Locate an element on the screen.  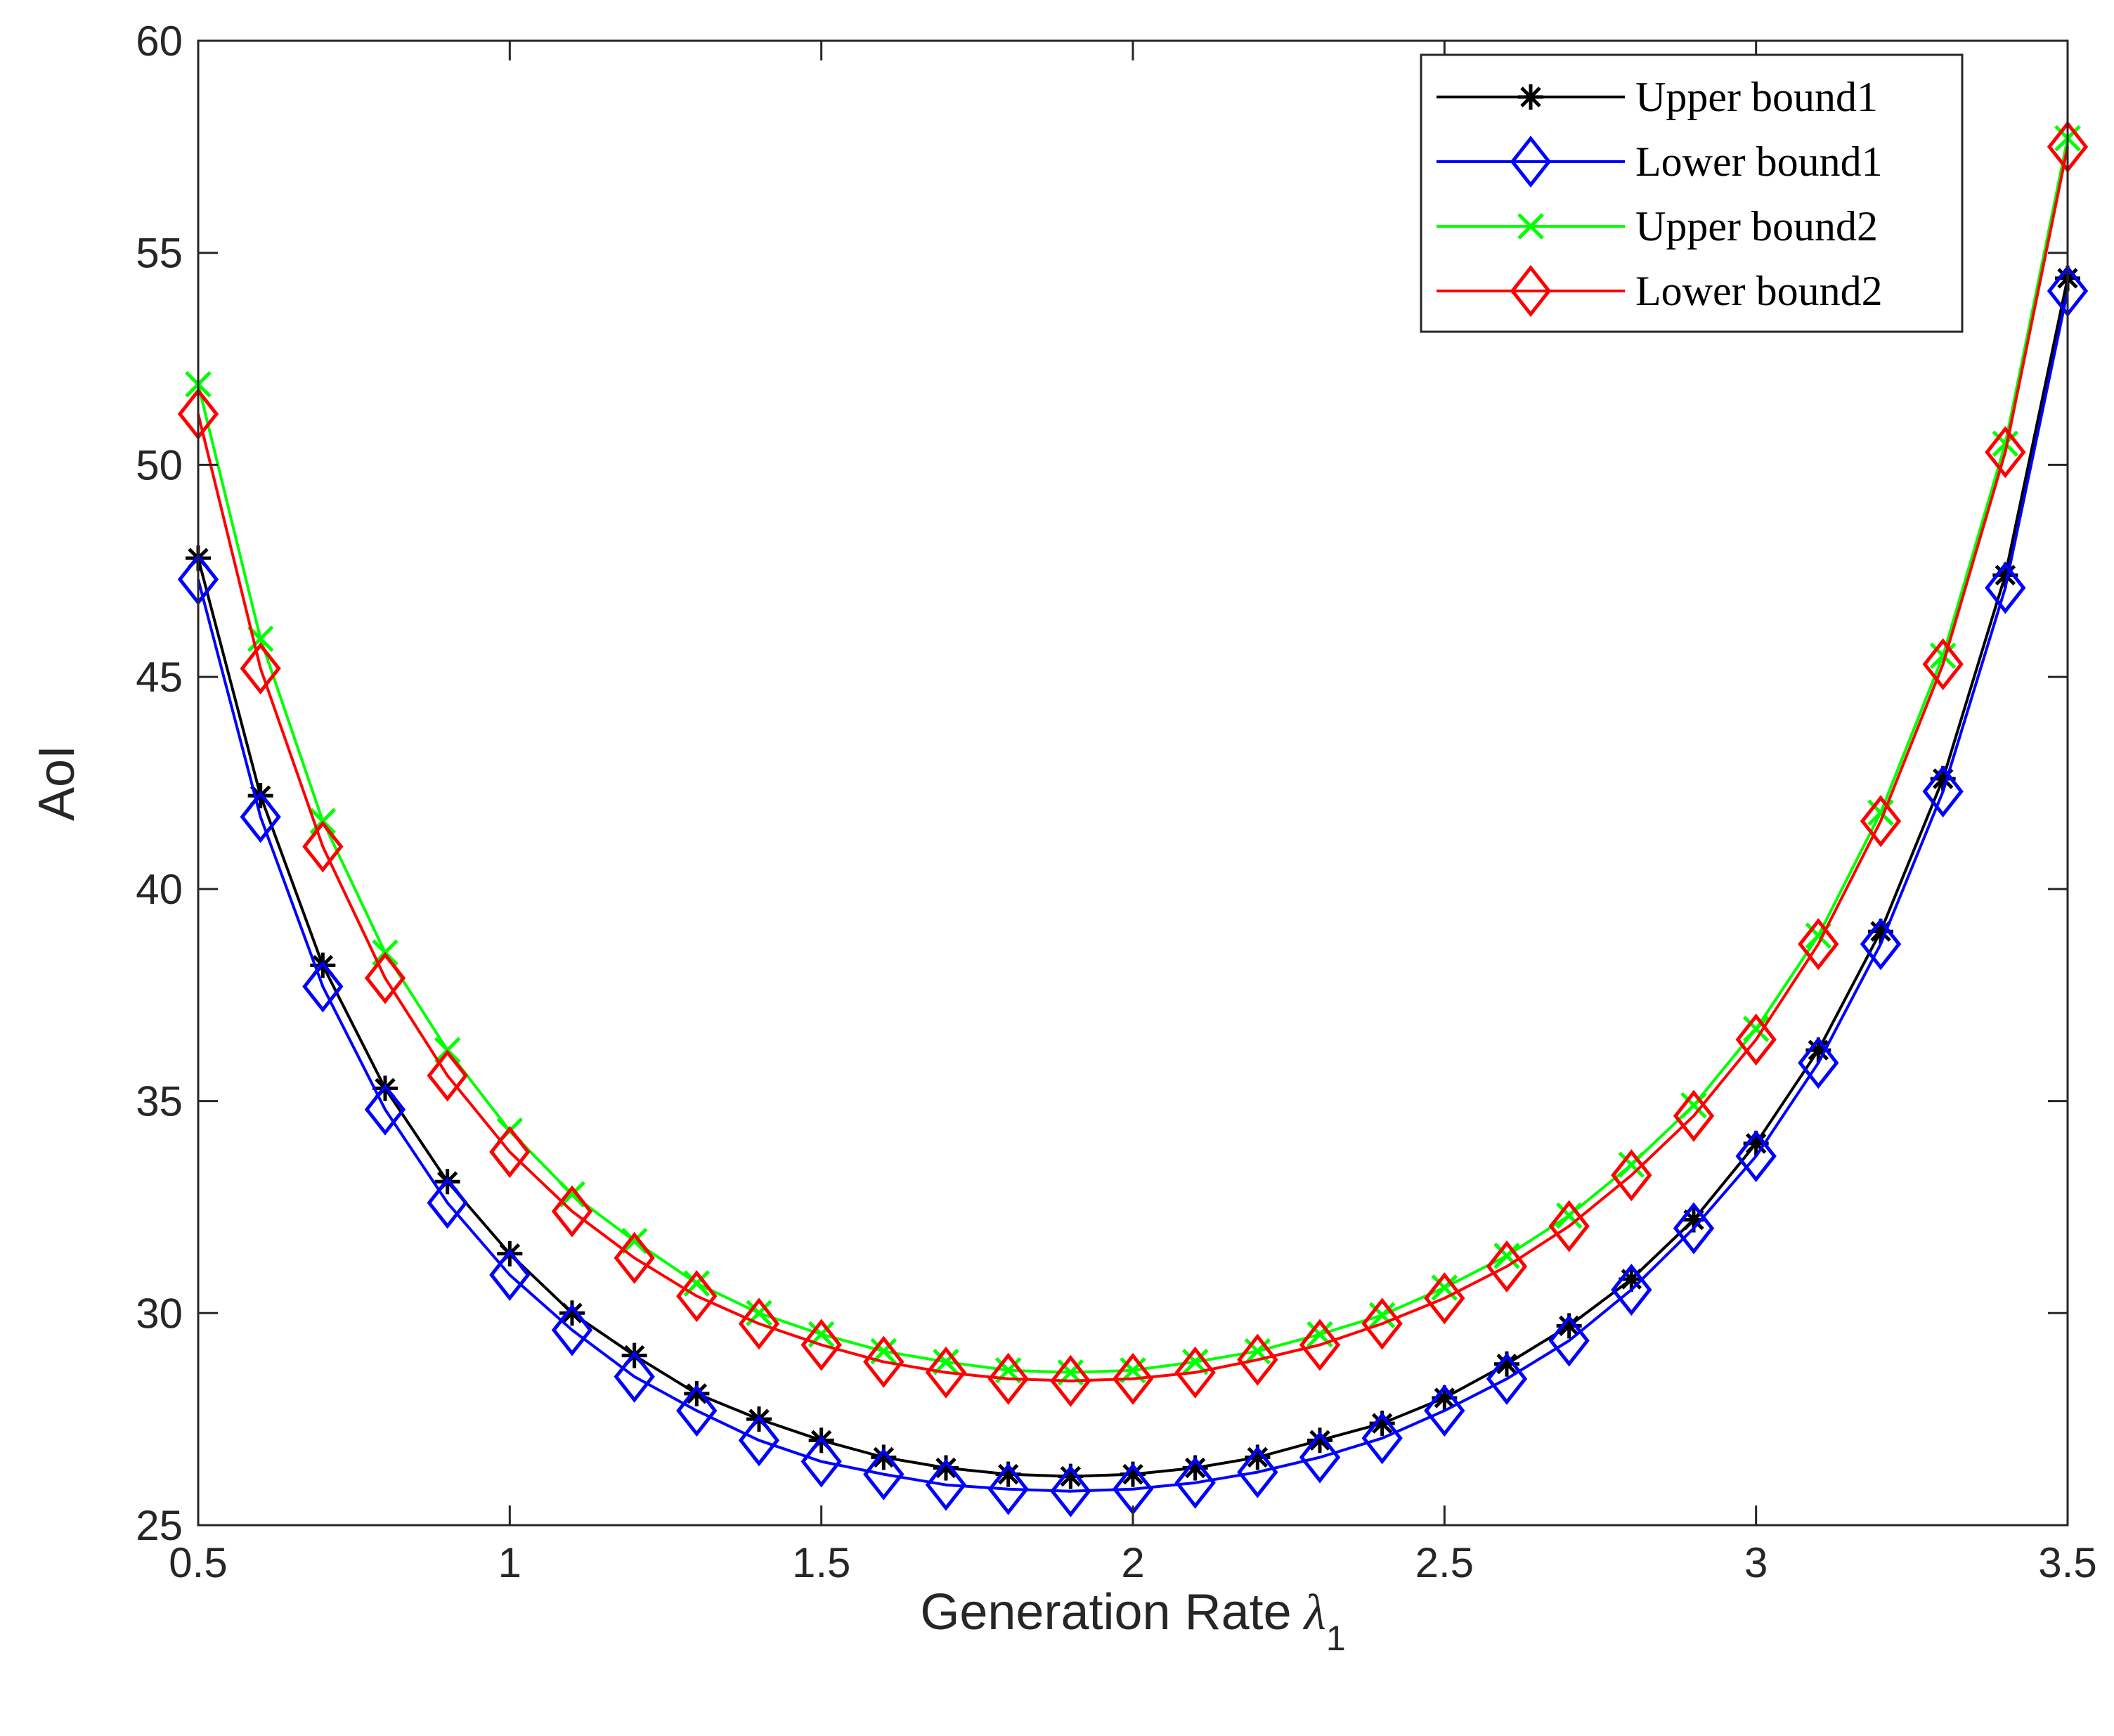
x-tick-label: 1.5 is located at coordinates (821, 1562).